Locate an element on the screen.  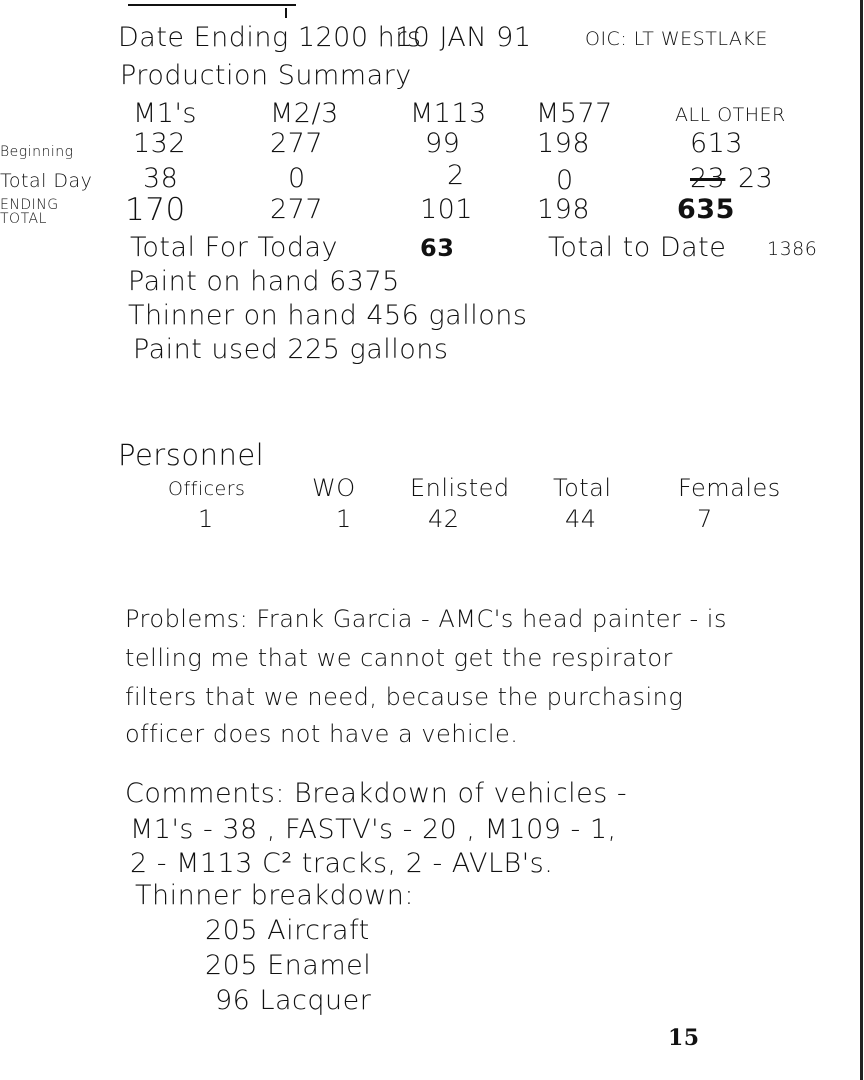
paint-on-hand: Paint on hand 6375 is located at coordinates (264, 281).